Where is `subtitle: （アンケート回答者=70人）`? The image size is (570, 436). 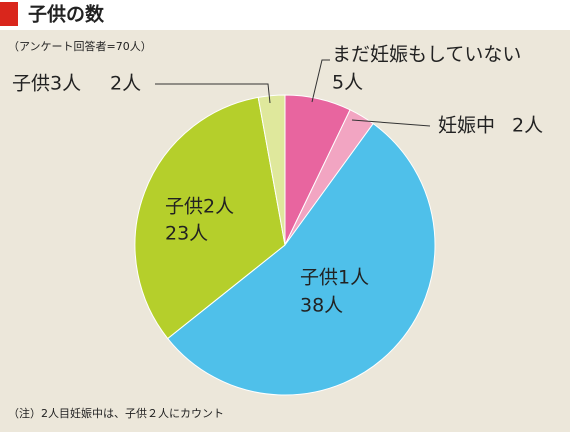 subtitle: （アンケート回答者=70人） is located at coordinates (80, 46).